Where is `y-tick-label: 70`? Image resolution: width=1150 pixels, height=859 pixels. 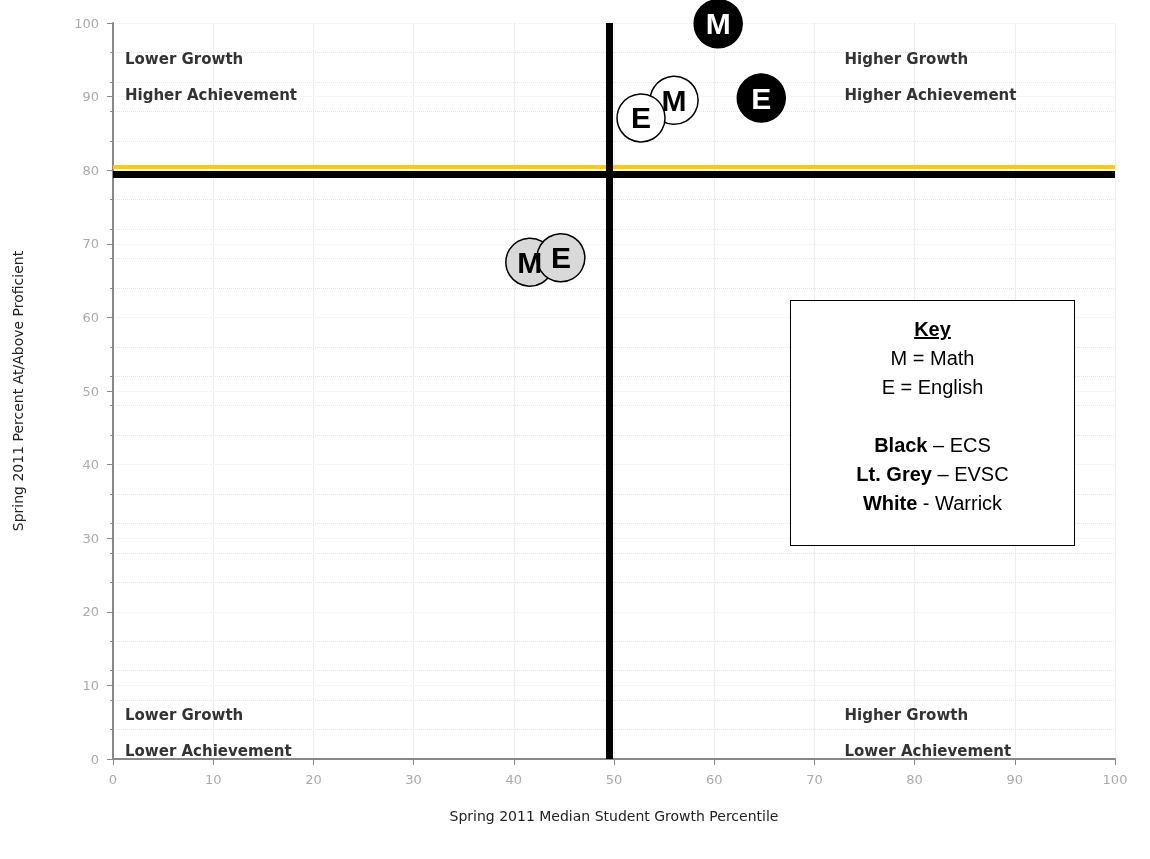 y-tick-label: 70 is located at coordinates (90, 244).